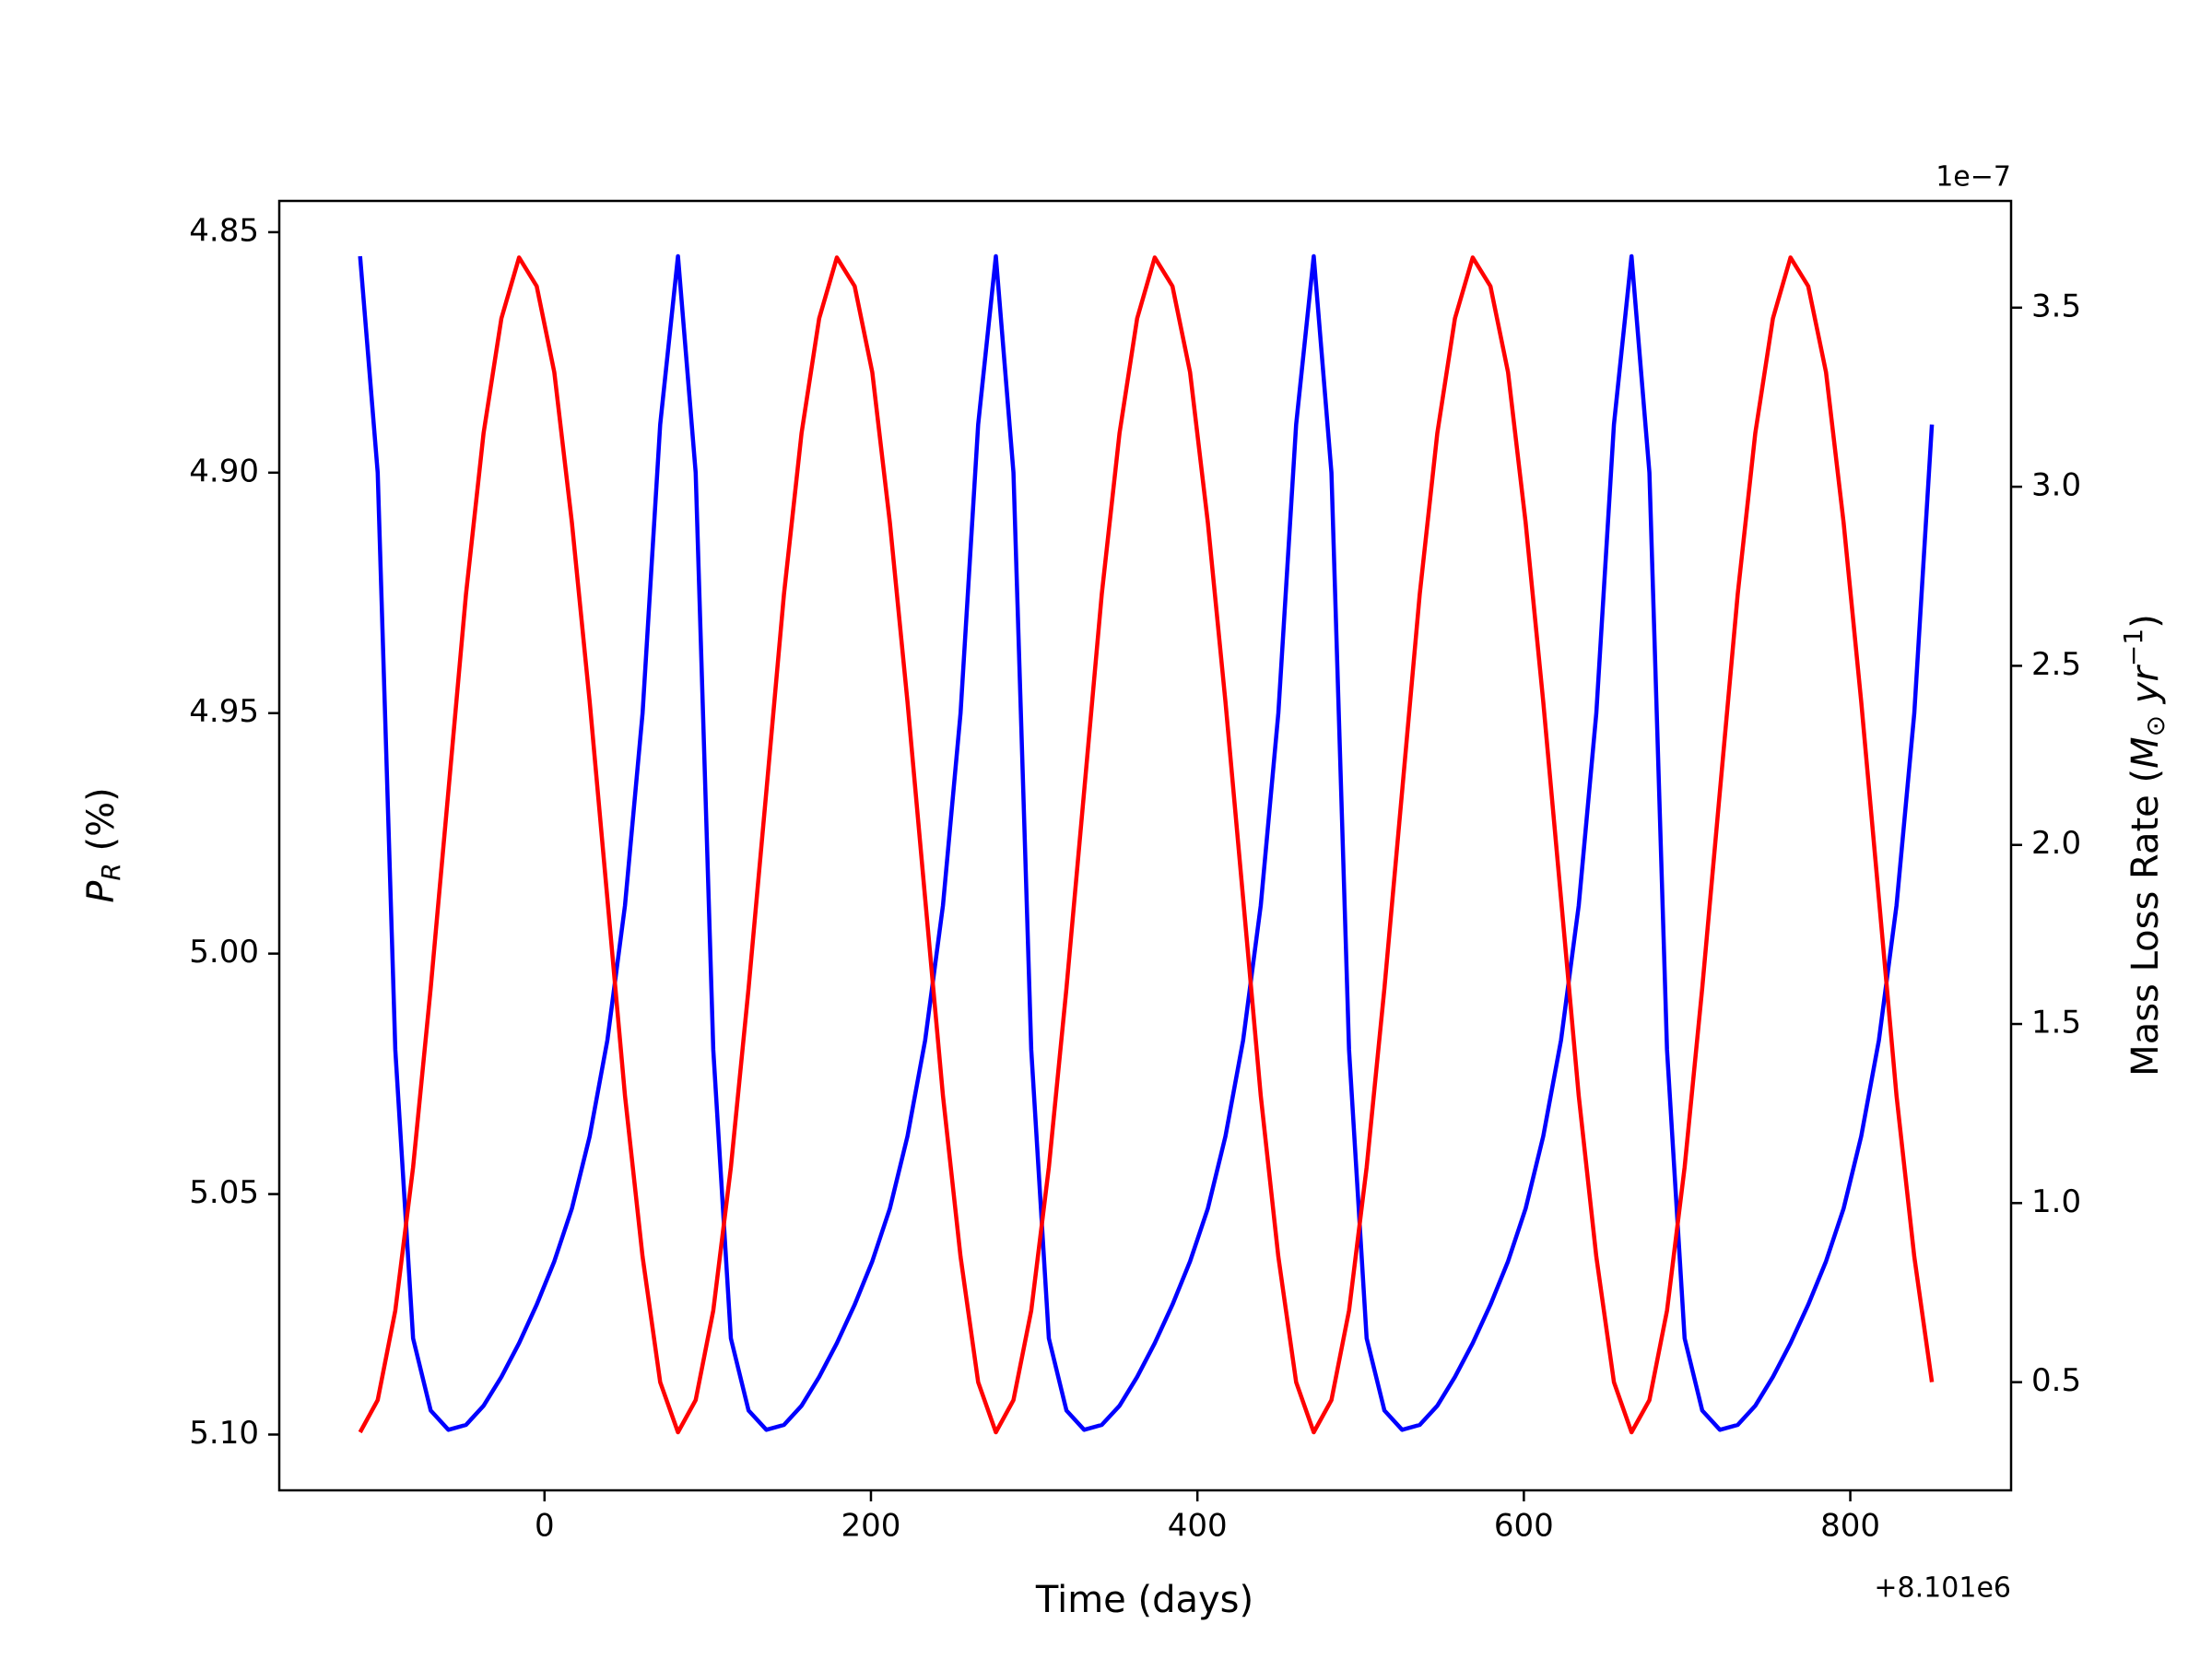 The image size is (2212, 1659). Describe the element at coordinates (2056, 485) in the screenshot. I see `y2-tick-label: 3.0` at that location.